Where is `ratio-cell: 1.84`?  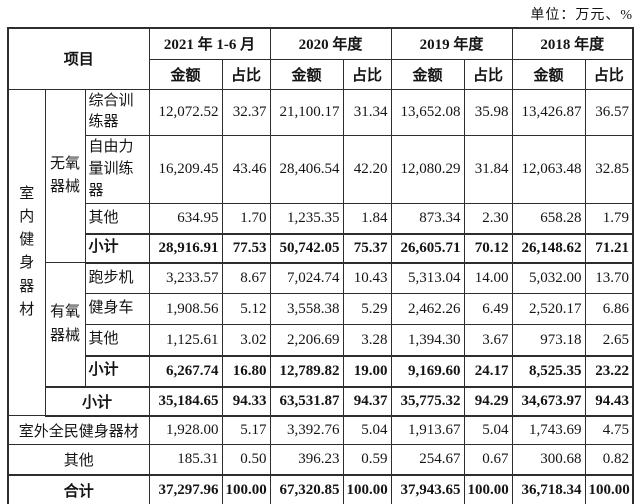
ratio-cell: 1.84 is located at coordinates (367, 219).